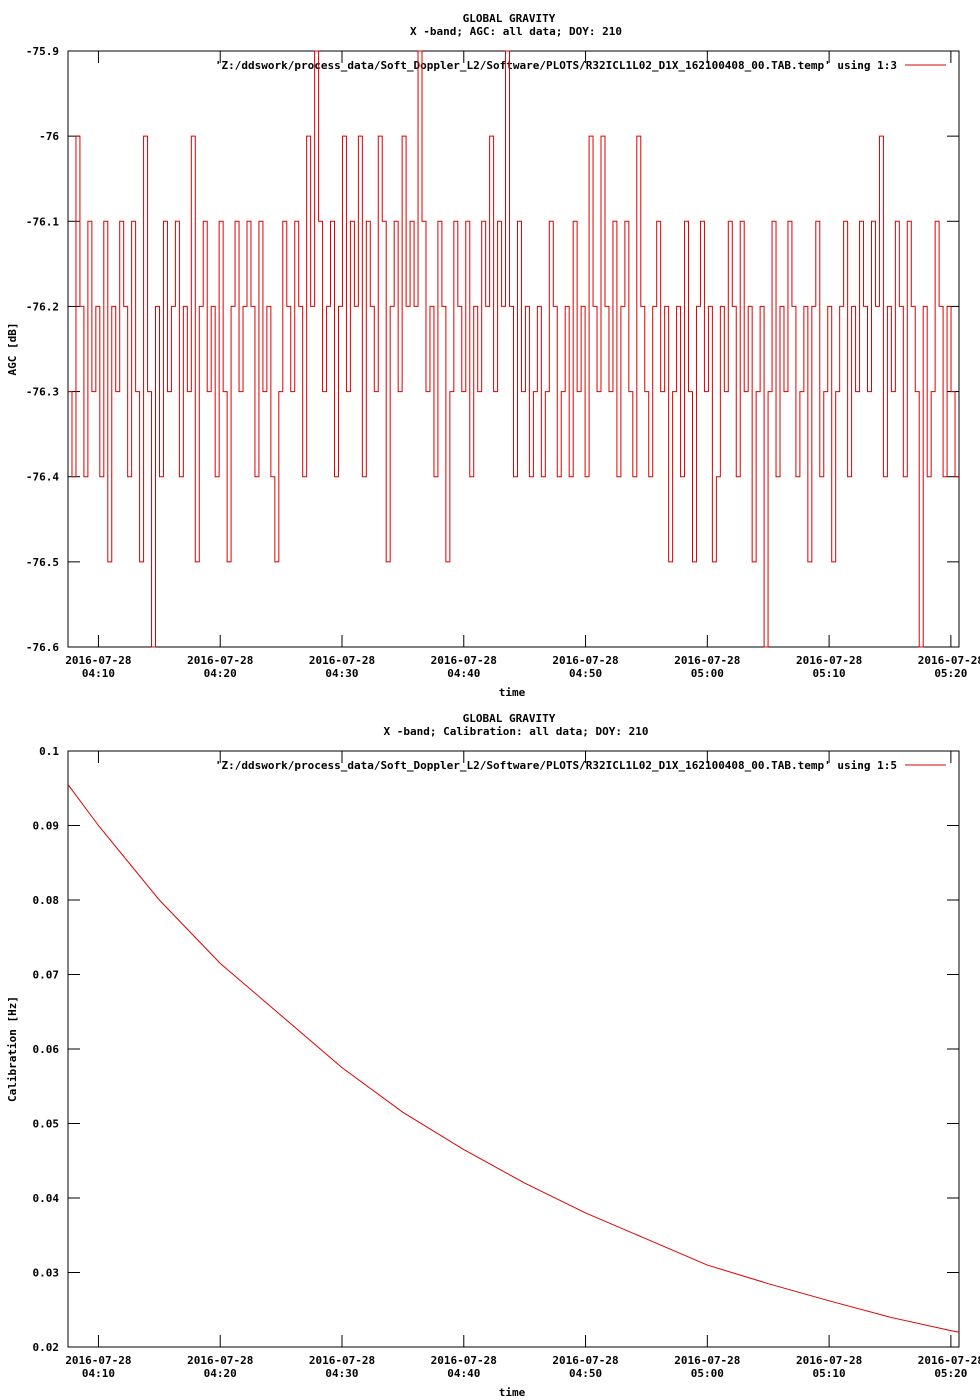 Image resolution: width=980 pixels, height=1400 pixels. I want to click on y-tick-label: -76.5, so click(42, 562).